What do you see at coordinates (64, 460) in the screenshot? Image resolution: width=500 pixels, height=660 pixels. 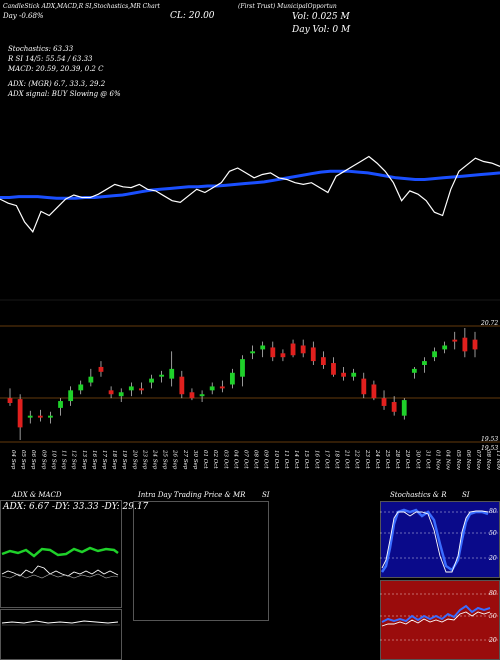 I see `x-tick-label: 11 Sep` at bounding box center [64, 460].